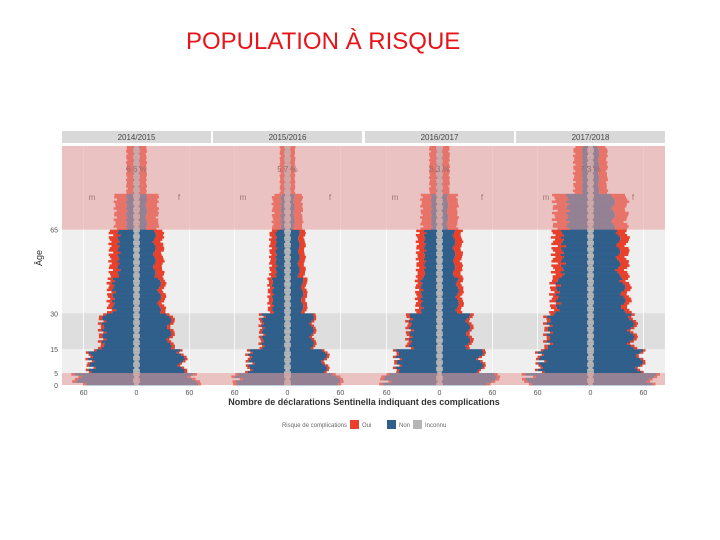 This screenshot has height=540, width=720. I want to click on legend-entry-label: Inconnu, so click(435, 426).